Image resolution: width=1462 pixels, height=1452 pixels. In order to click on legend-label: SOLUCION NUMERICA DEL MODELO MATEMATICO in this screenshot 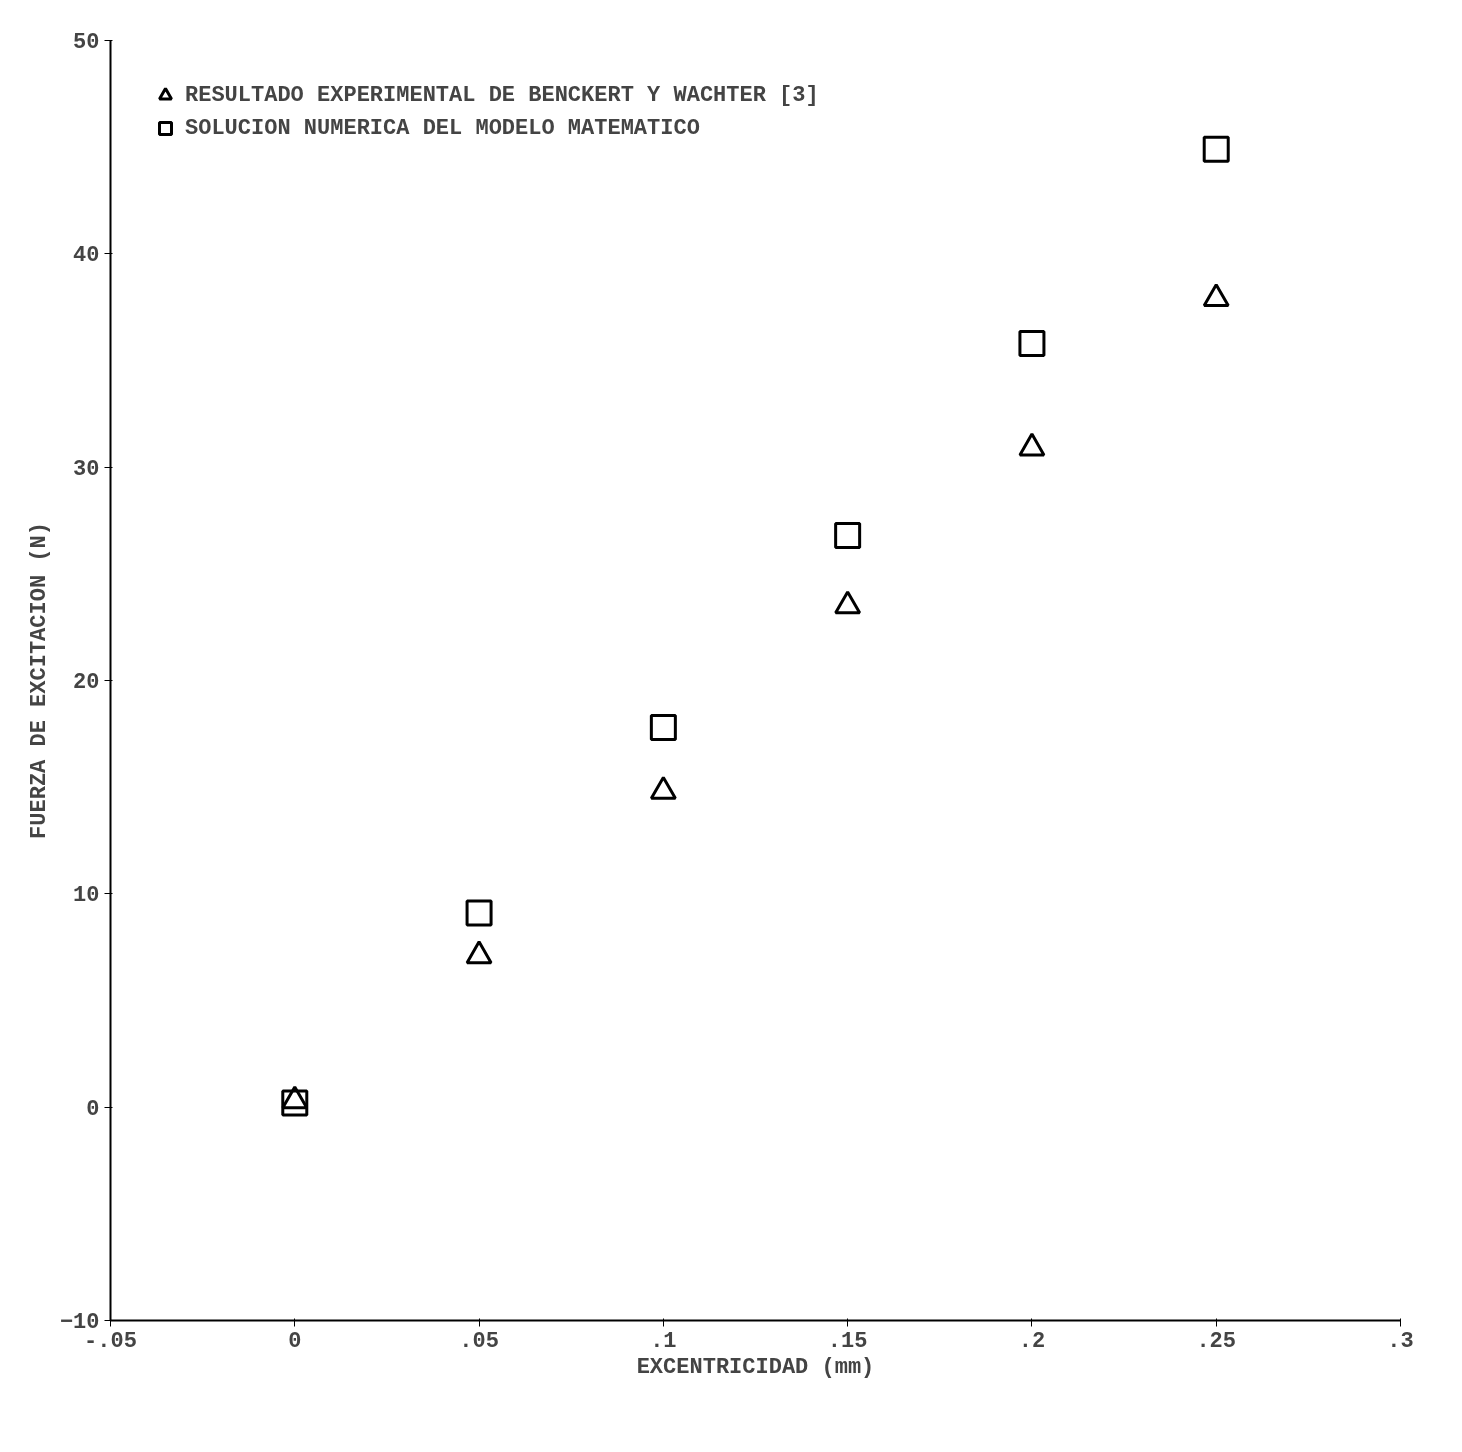, I will do `click(442, 128)`.